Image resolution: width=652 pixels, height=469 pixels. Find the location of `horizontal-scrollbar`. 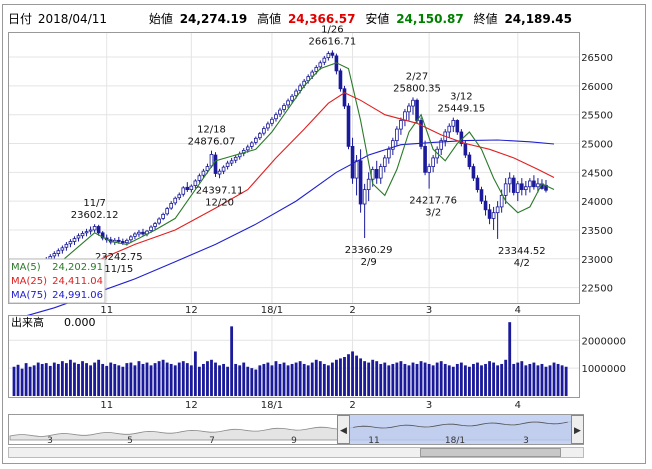

horizontal-scrollbar is located at coordinates (296, 452).